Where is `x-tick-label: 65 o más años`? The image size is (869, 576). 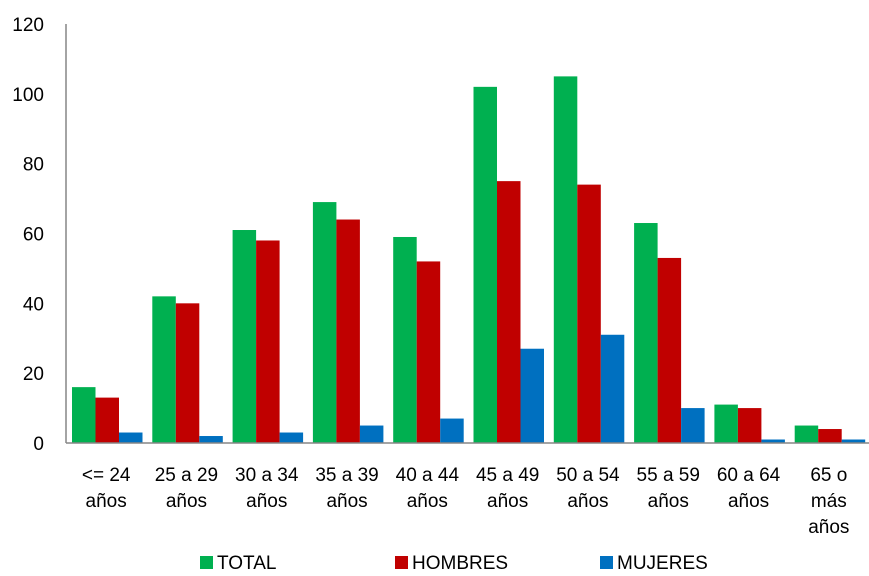
x-tick-label: 65 o más años is located at coordinates (828, 501).